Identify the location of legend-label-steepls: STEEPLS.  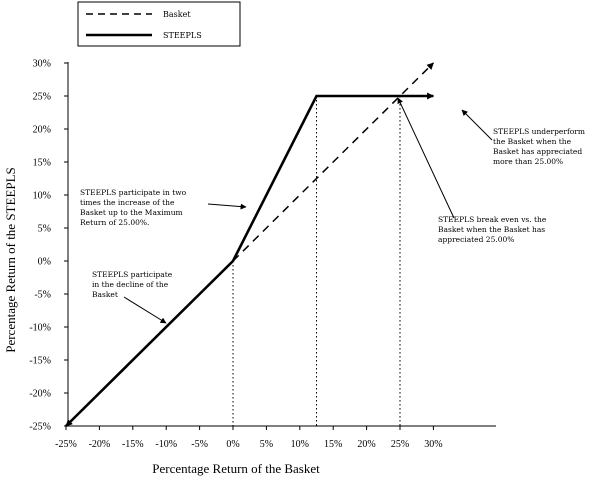
(182, 35).